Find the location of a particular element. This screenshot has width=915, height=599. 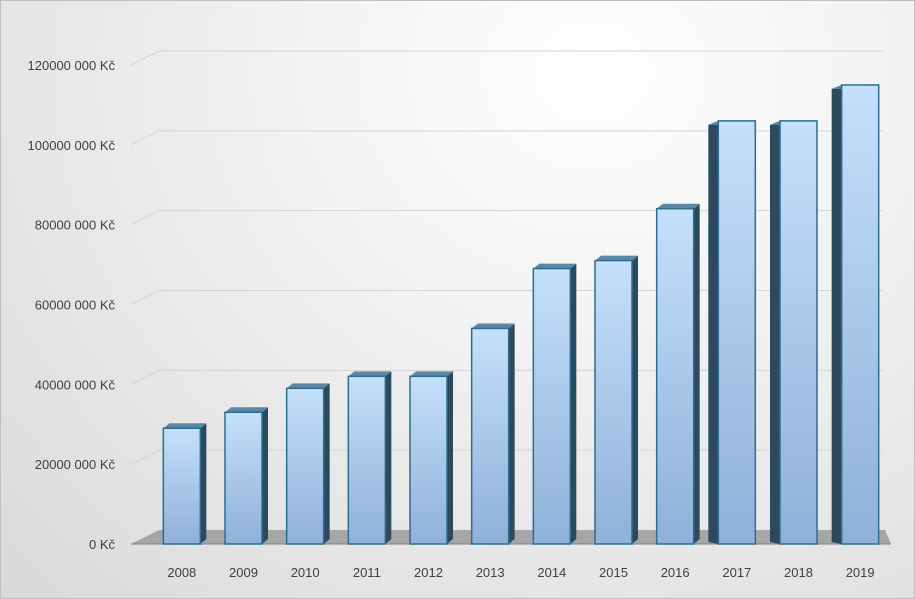

x-tick-label: 2013 is located at coordinates (490, 572).